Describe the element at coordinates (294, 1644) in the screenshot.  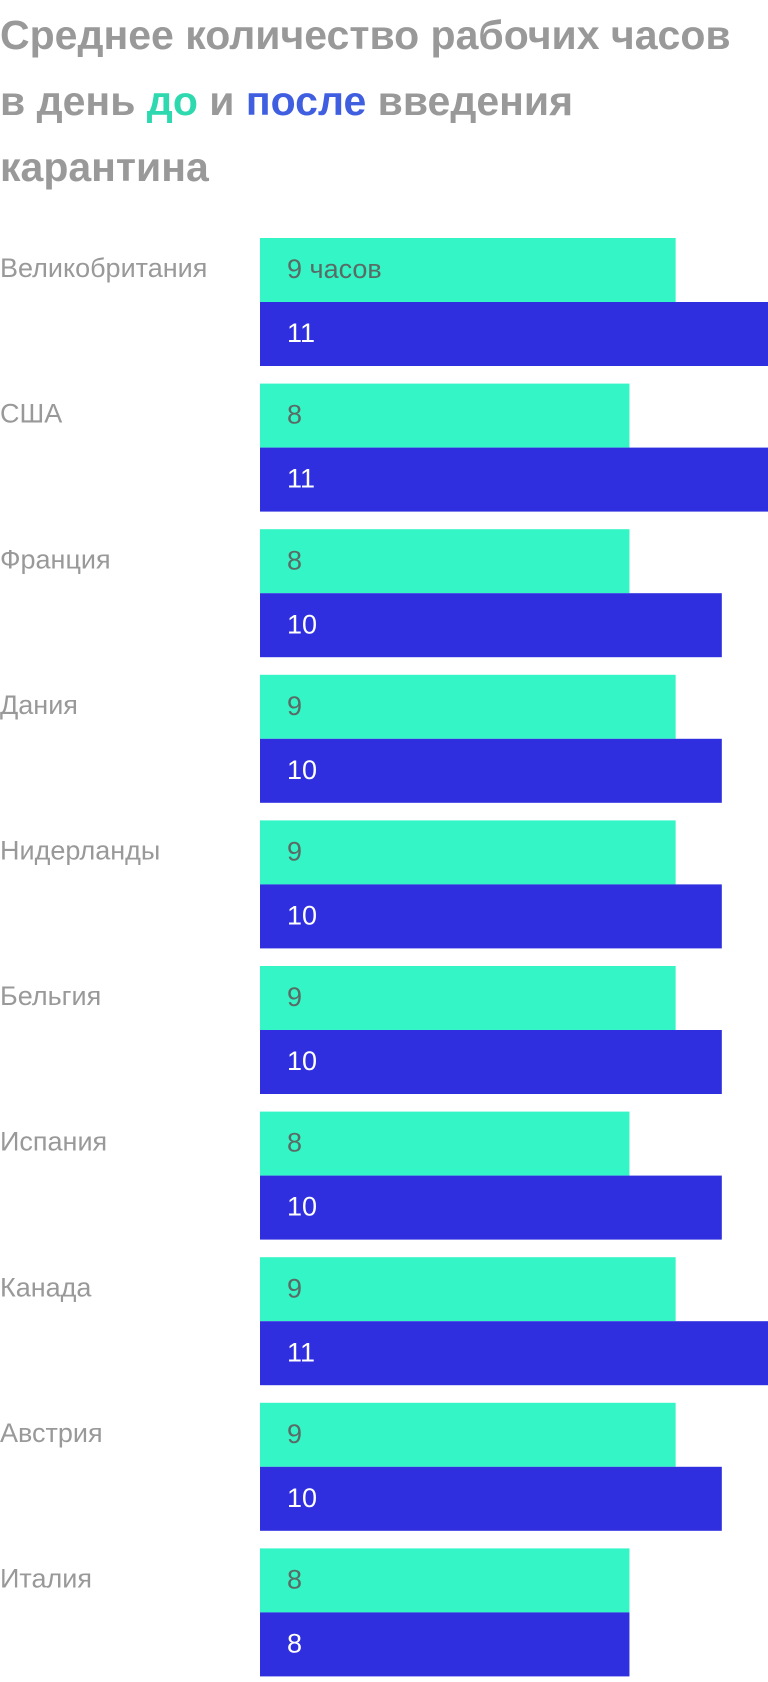
I see `value-label-after: 8` at that location.